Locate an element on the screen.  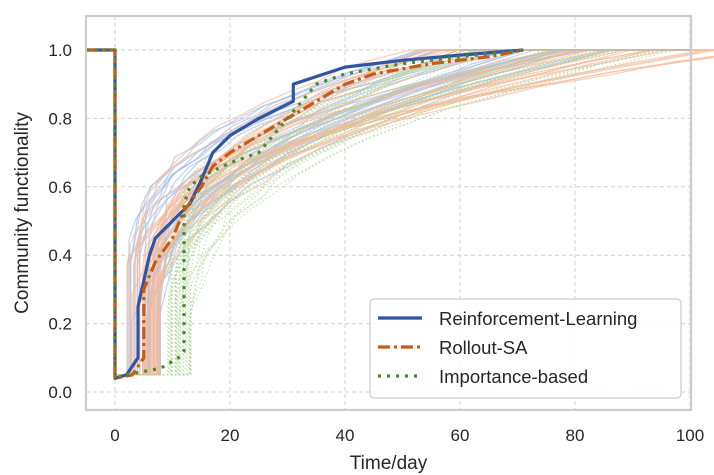
y-axis-label: Community functionality is located at coordinates (22, 213).